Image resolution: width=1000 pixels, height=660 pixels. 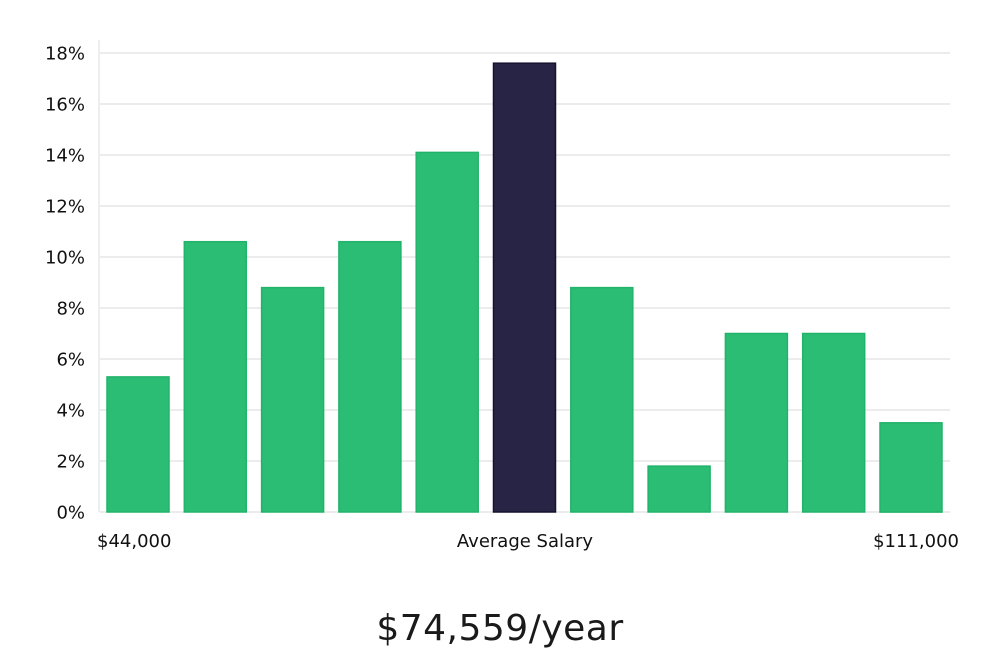 I want to click on y-axis-ticks: 0% 2% 4% 6% 8% 10% 12% 14% 16% 18%, so click(x=65, y=284).